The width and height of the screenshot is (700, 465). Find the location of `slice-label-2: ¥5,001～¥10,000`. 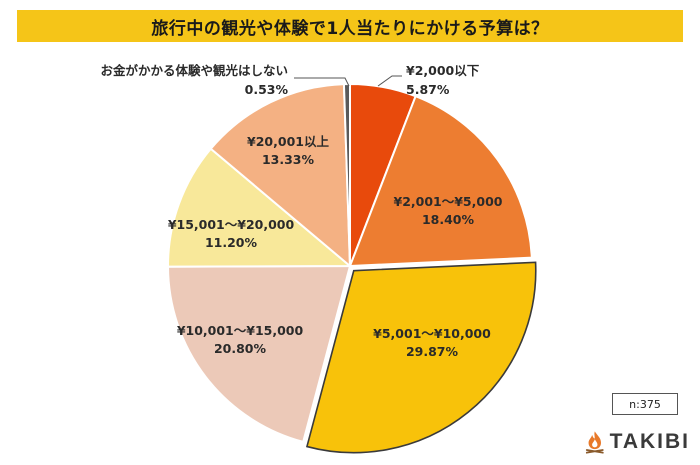

slice-label-2: ¥5,001～¥10,000 is located at coordinates (432, 333).